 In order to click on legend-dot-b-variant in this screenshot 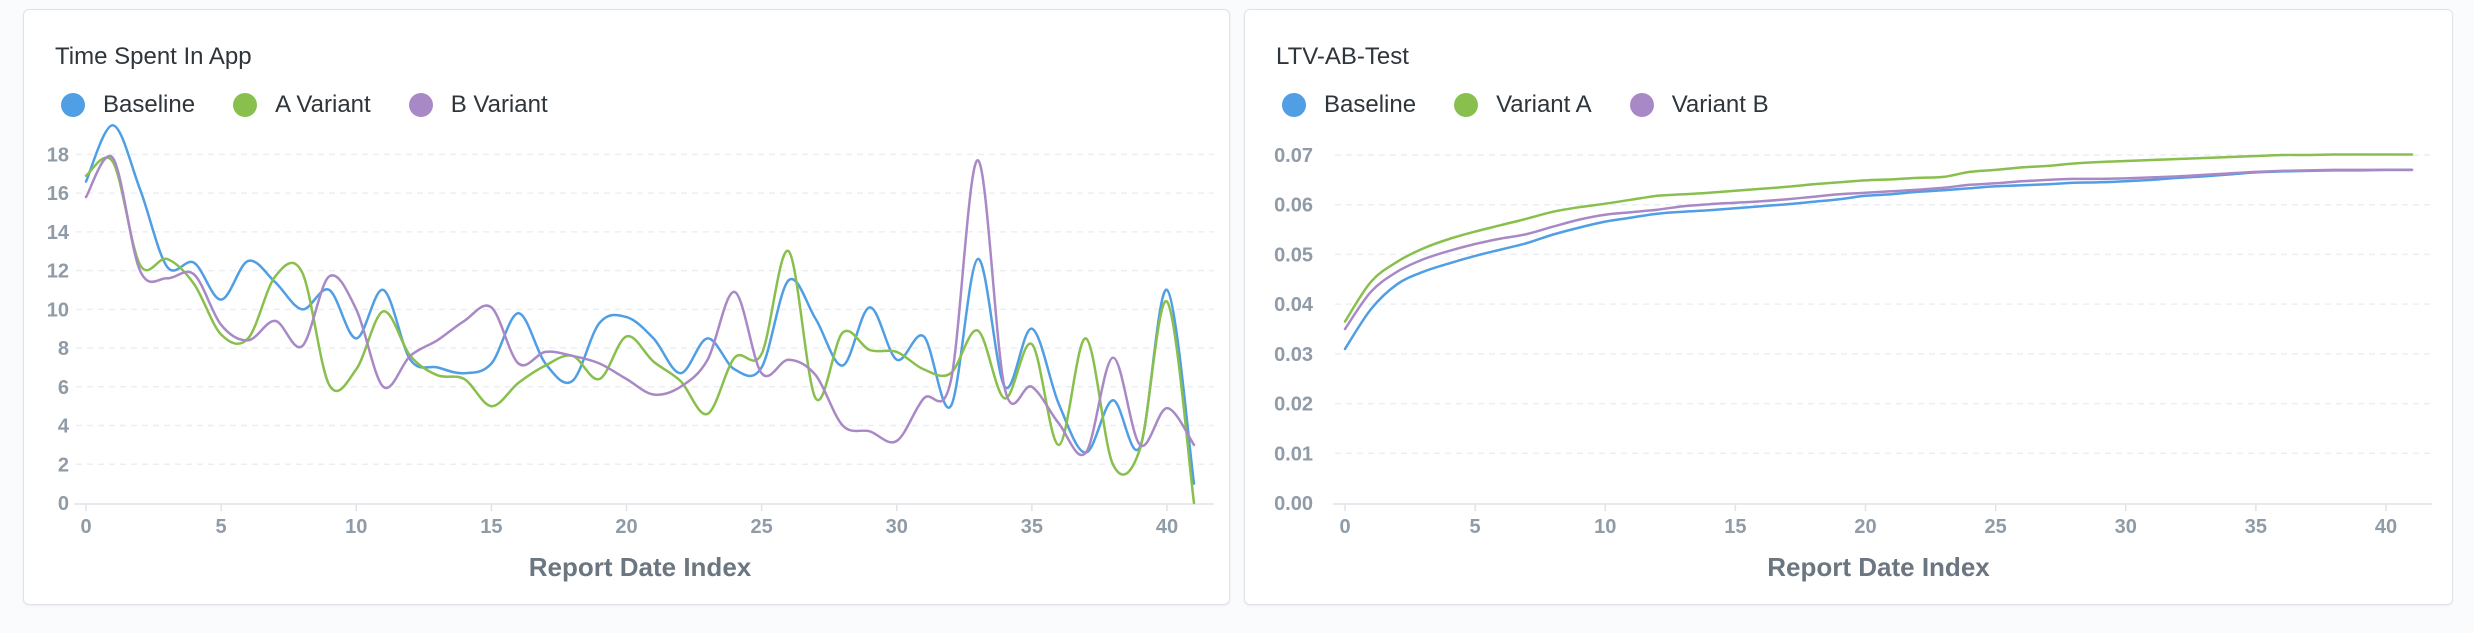, I will do `click(420, 105)`.